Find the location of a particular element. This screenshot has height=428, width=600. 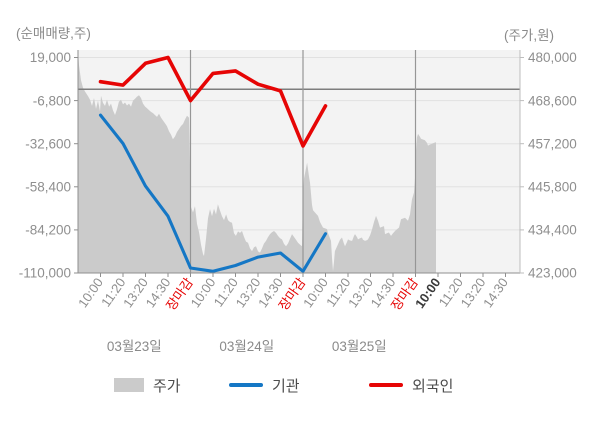

left-axis-tick-label: -58,400 is located at coordinates (48, 187).